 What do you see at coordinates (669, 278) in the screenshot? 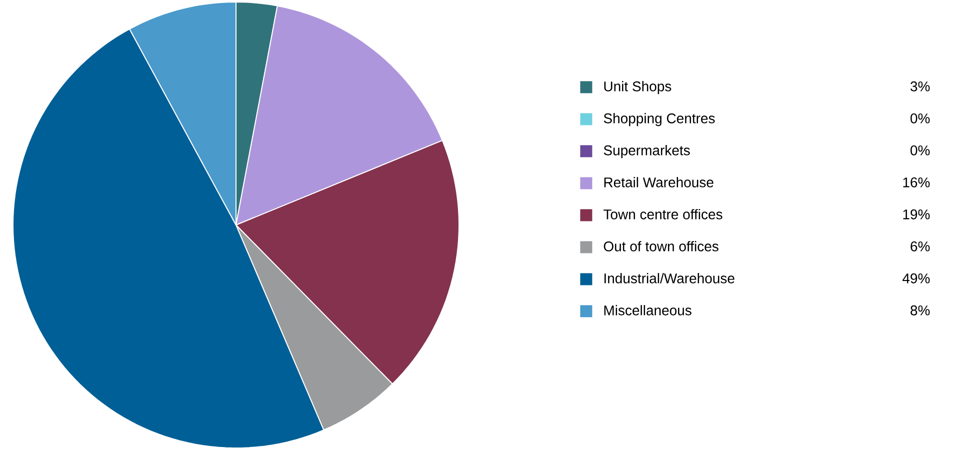
I see `legend-label: Industrial/Warehouse` at bounding box center [669, 278].